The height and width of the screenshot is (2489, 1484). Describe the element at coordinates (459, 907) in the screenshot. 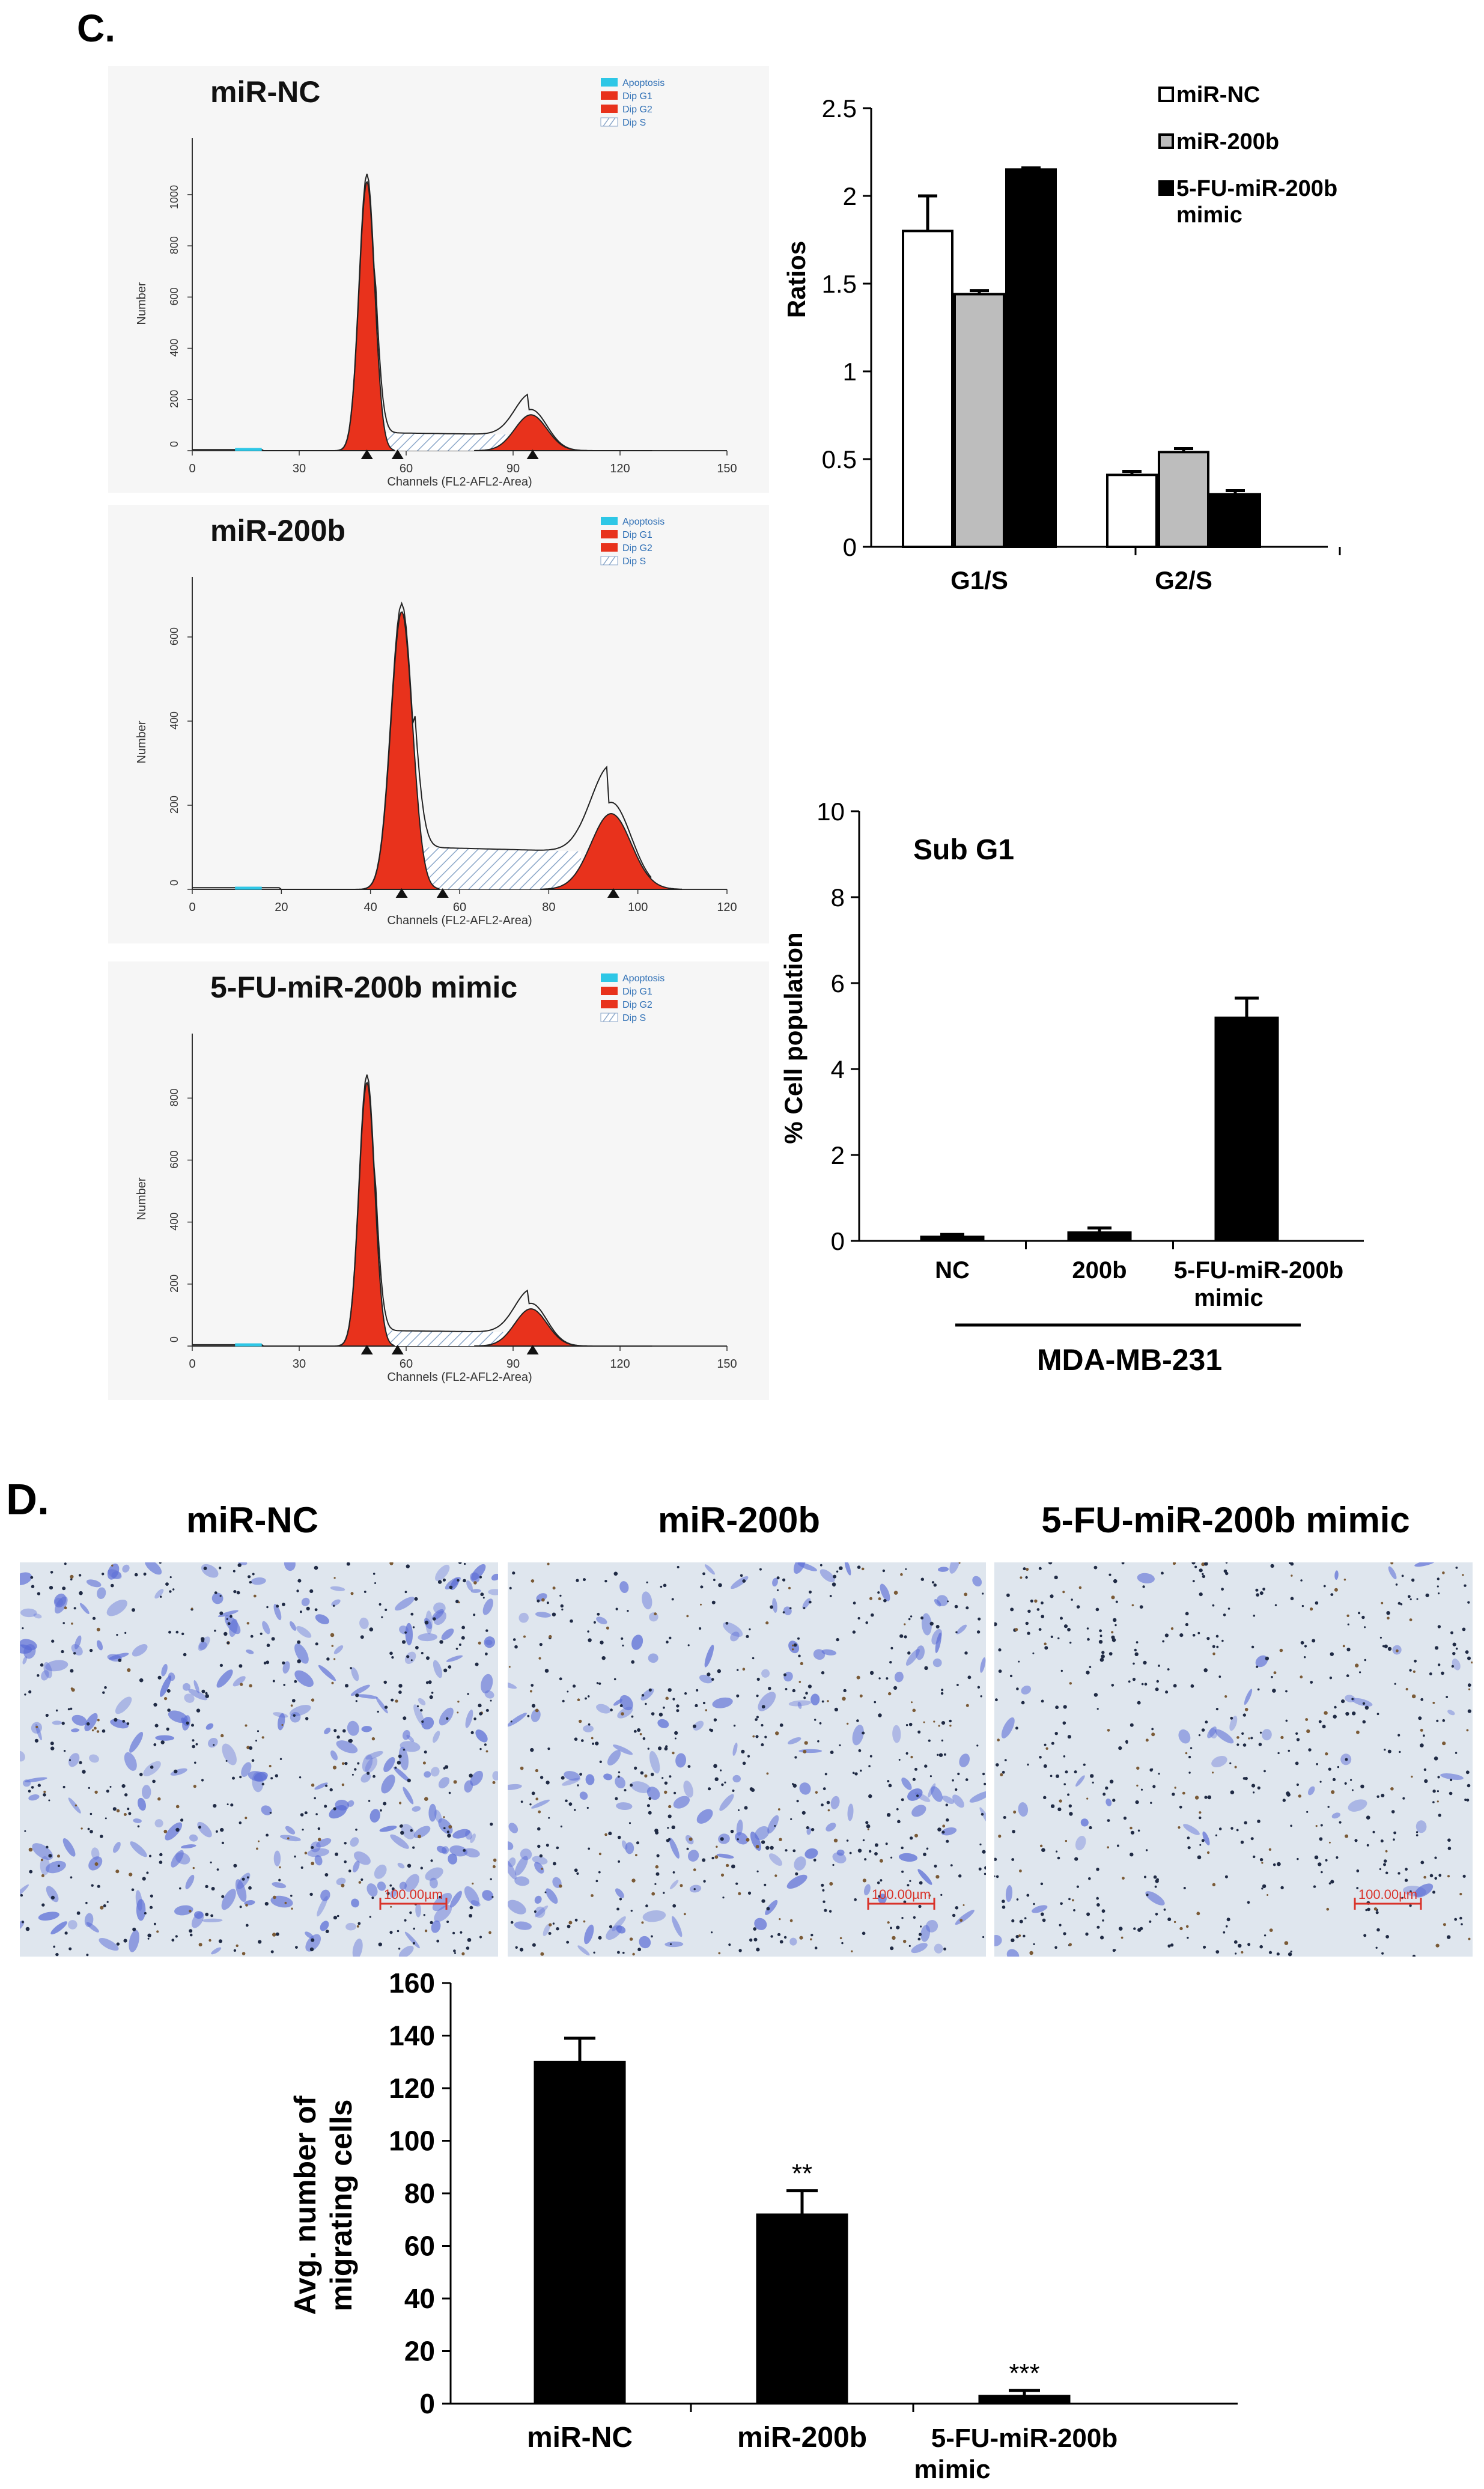

I see `x-tick-label: 60` at that location.